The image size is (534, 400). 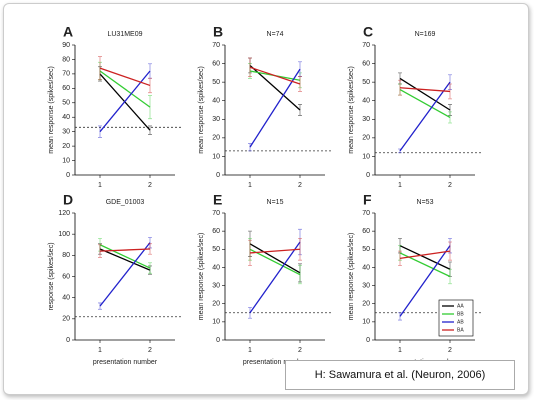 I want to click on panel-letter: C, so click(x=368, y=32).